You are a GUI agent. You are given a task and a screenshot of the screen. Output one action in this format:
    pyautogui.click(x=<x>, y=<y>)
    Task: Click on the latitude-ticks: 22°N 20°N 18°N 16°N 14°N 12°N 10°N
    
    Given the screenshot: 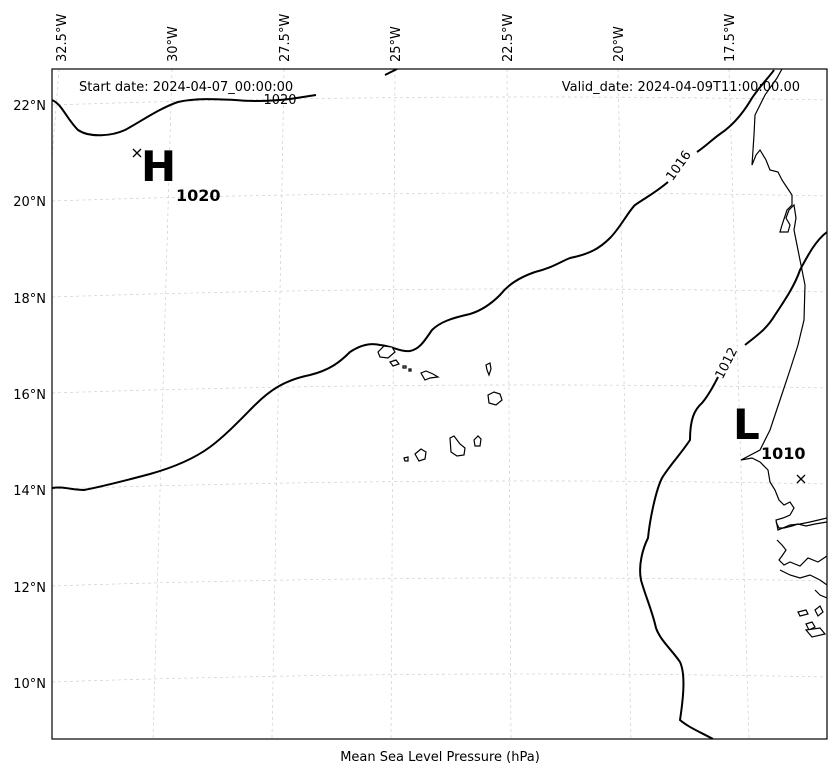 What is the action you would take?
    pyautogui.click(x=29, y=395)
    